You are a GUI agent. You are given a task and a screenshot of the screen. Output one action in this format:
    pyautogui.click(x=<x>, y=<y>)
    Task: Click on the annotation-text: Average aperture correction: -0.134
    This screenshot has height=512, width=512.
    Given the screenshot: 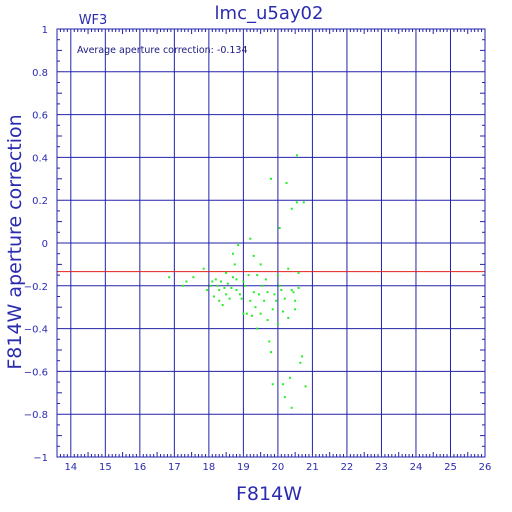 What is the action you would take?
    pyautogui.click(x=162, y=50)
    